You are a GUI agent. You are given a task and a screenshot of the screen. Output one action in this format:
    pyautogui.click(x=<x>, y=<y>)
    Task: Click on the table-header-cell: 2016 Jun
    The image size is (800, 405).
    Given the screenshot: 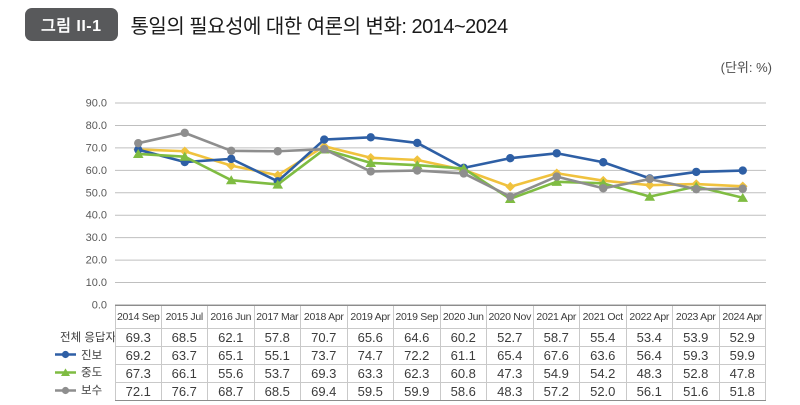 What is the action you would take?
    pyautogui.click(x=231, y=317)
    